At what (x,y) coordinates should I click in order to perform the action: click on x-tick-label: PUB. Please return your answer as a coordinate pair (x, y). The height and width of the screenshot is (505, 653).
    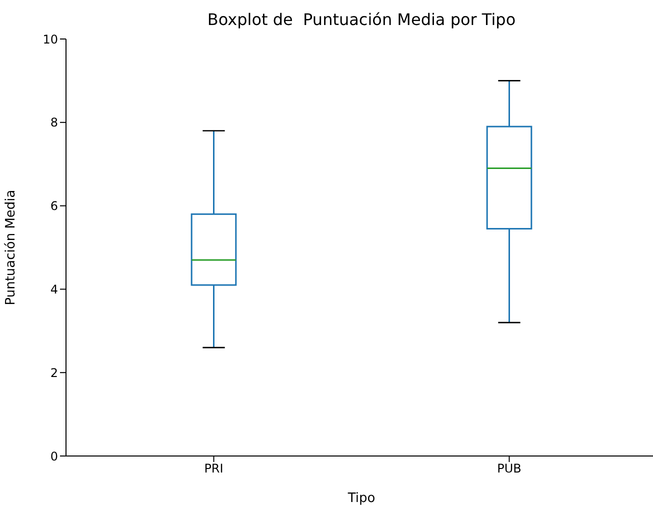
    Looking at the image, I should click on (509, 469).